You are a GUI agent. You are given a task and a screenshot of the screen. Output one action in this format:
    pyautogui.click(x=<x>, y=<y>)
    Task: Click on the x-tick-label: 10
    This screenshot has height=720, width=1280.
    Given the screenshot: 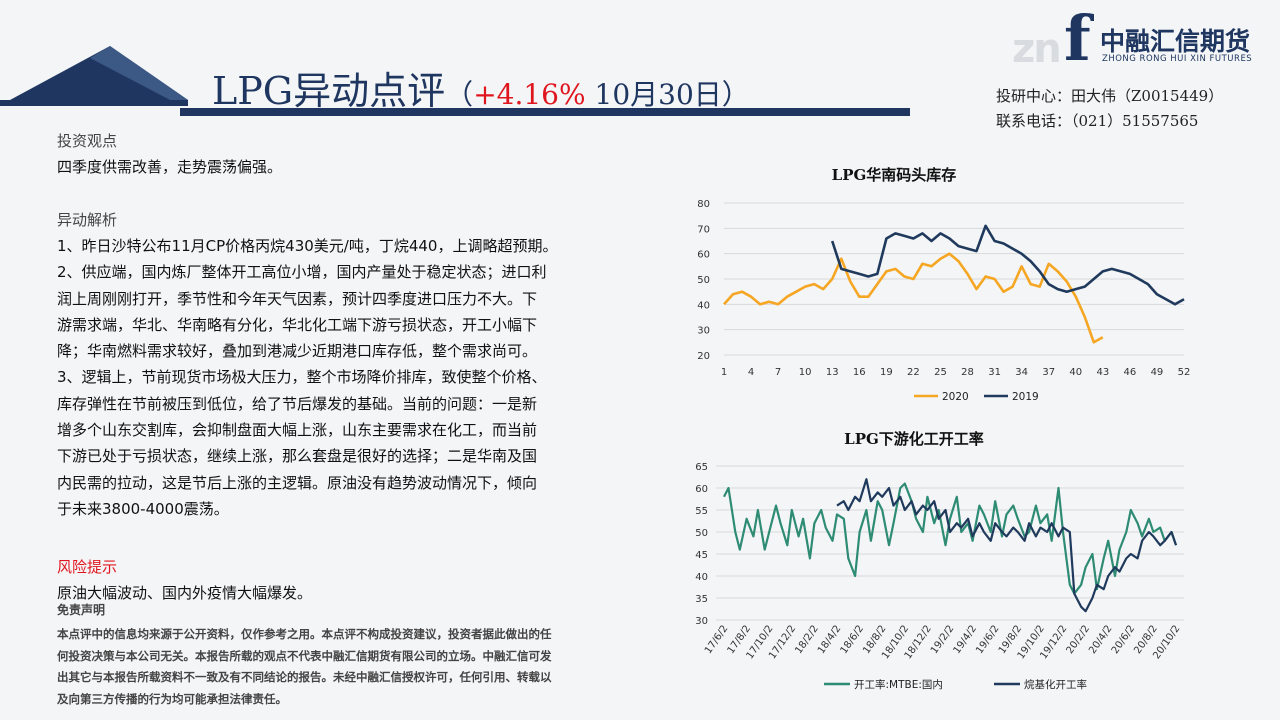 What is the action you would take?
    pyautogui.click(x=805, y=372)
    